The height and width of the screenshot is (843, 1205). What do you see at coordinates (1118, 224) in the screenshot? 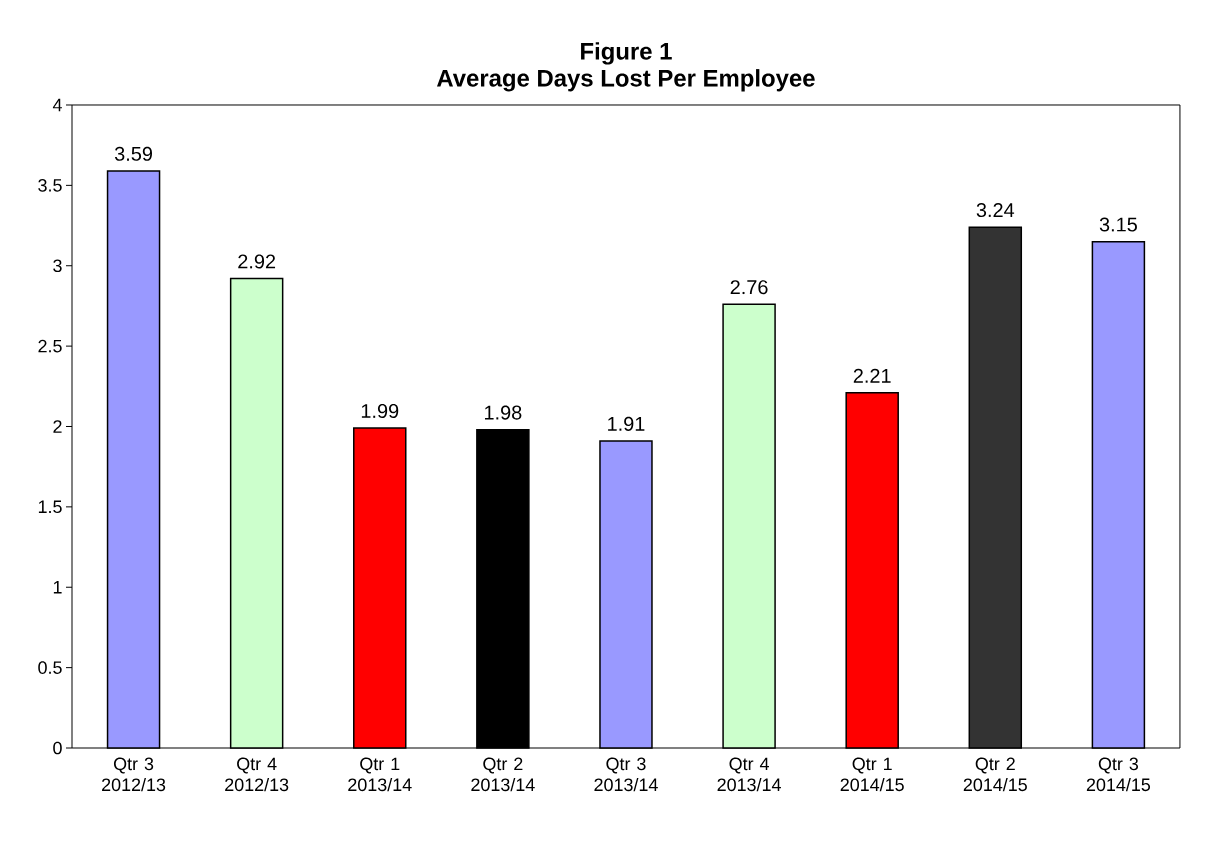
I see `data-label: 3.15` at bounding box center [1118, 224].